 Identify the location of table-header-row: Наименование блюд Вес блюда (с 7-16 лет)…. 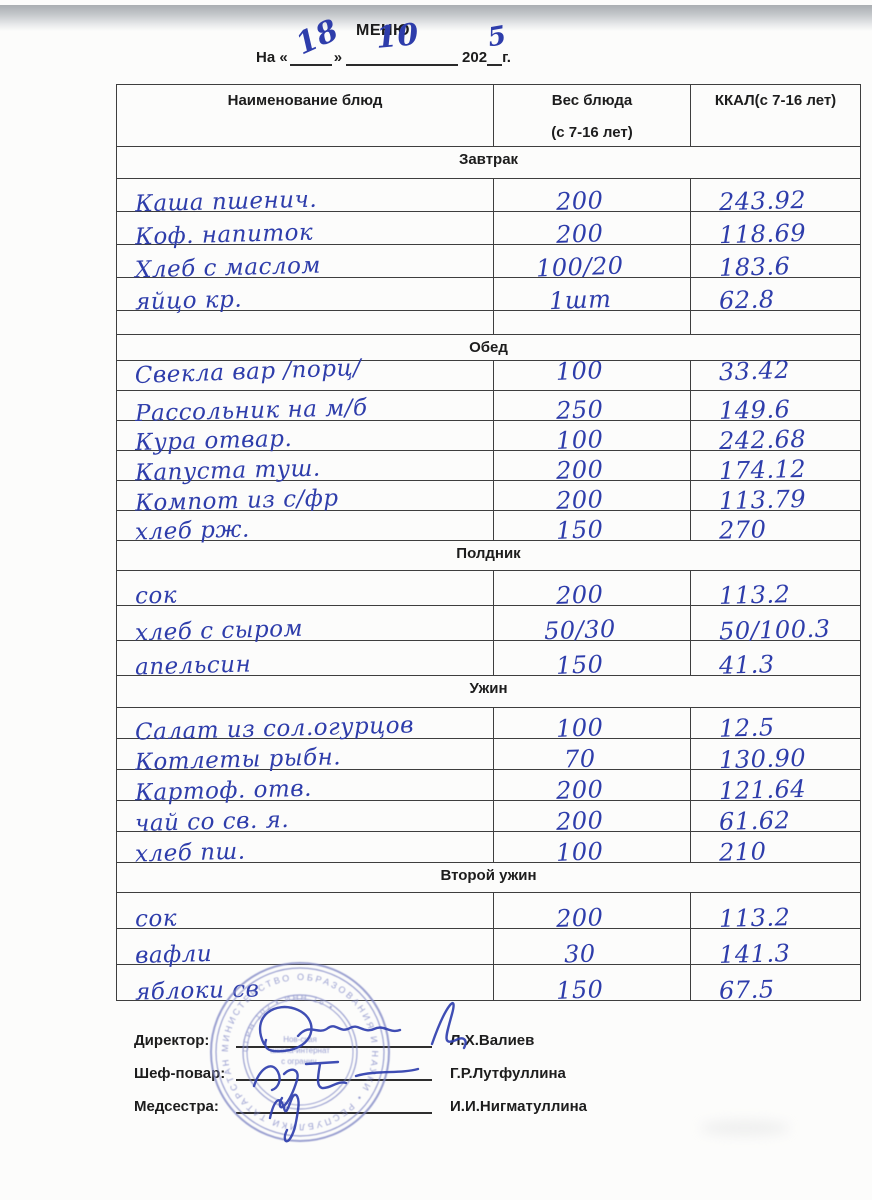
(488, 115).